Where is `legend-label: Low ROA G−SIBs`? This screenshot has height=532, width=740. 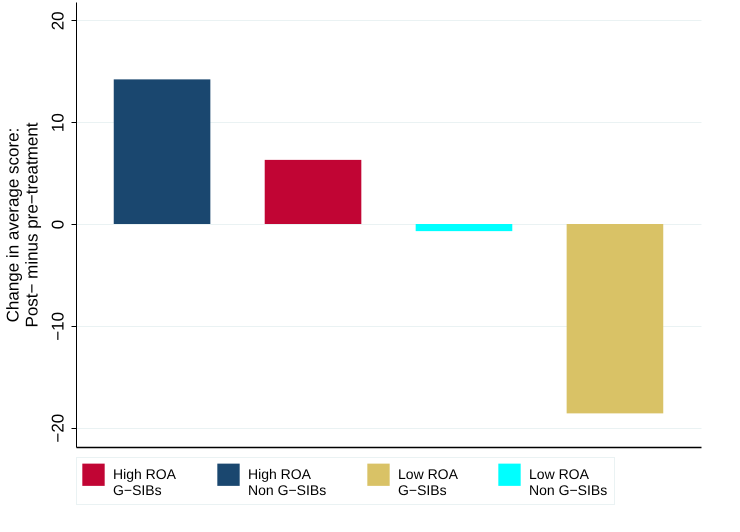 legend-label: Low ROA G−SIBs is located at coordinates (428, 482).